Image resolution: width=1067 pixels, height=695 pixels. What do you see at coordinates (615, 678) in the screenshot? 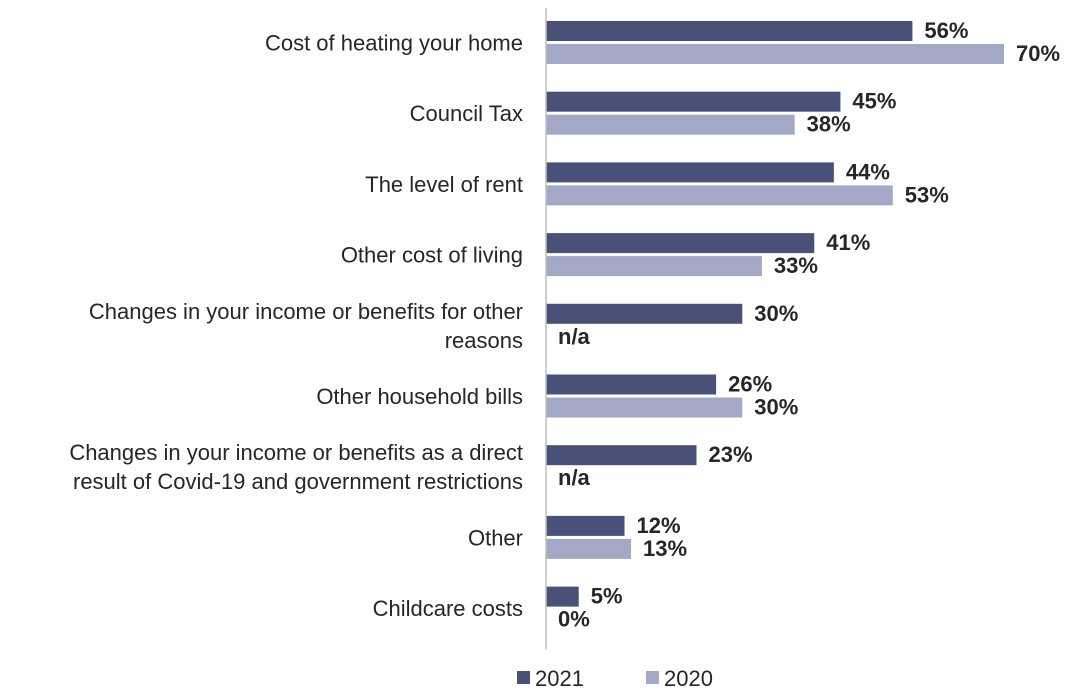
I see `legend: 2021 2020` at bounding box center [615, 678].